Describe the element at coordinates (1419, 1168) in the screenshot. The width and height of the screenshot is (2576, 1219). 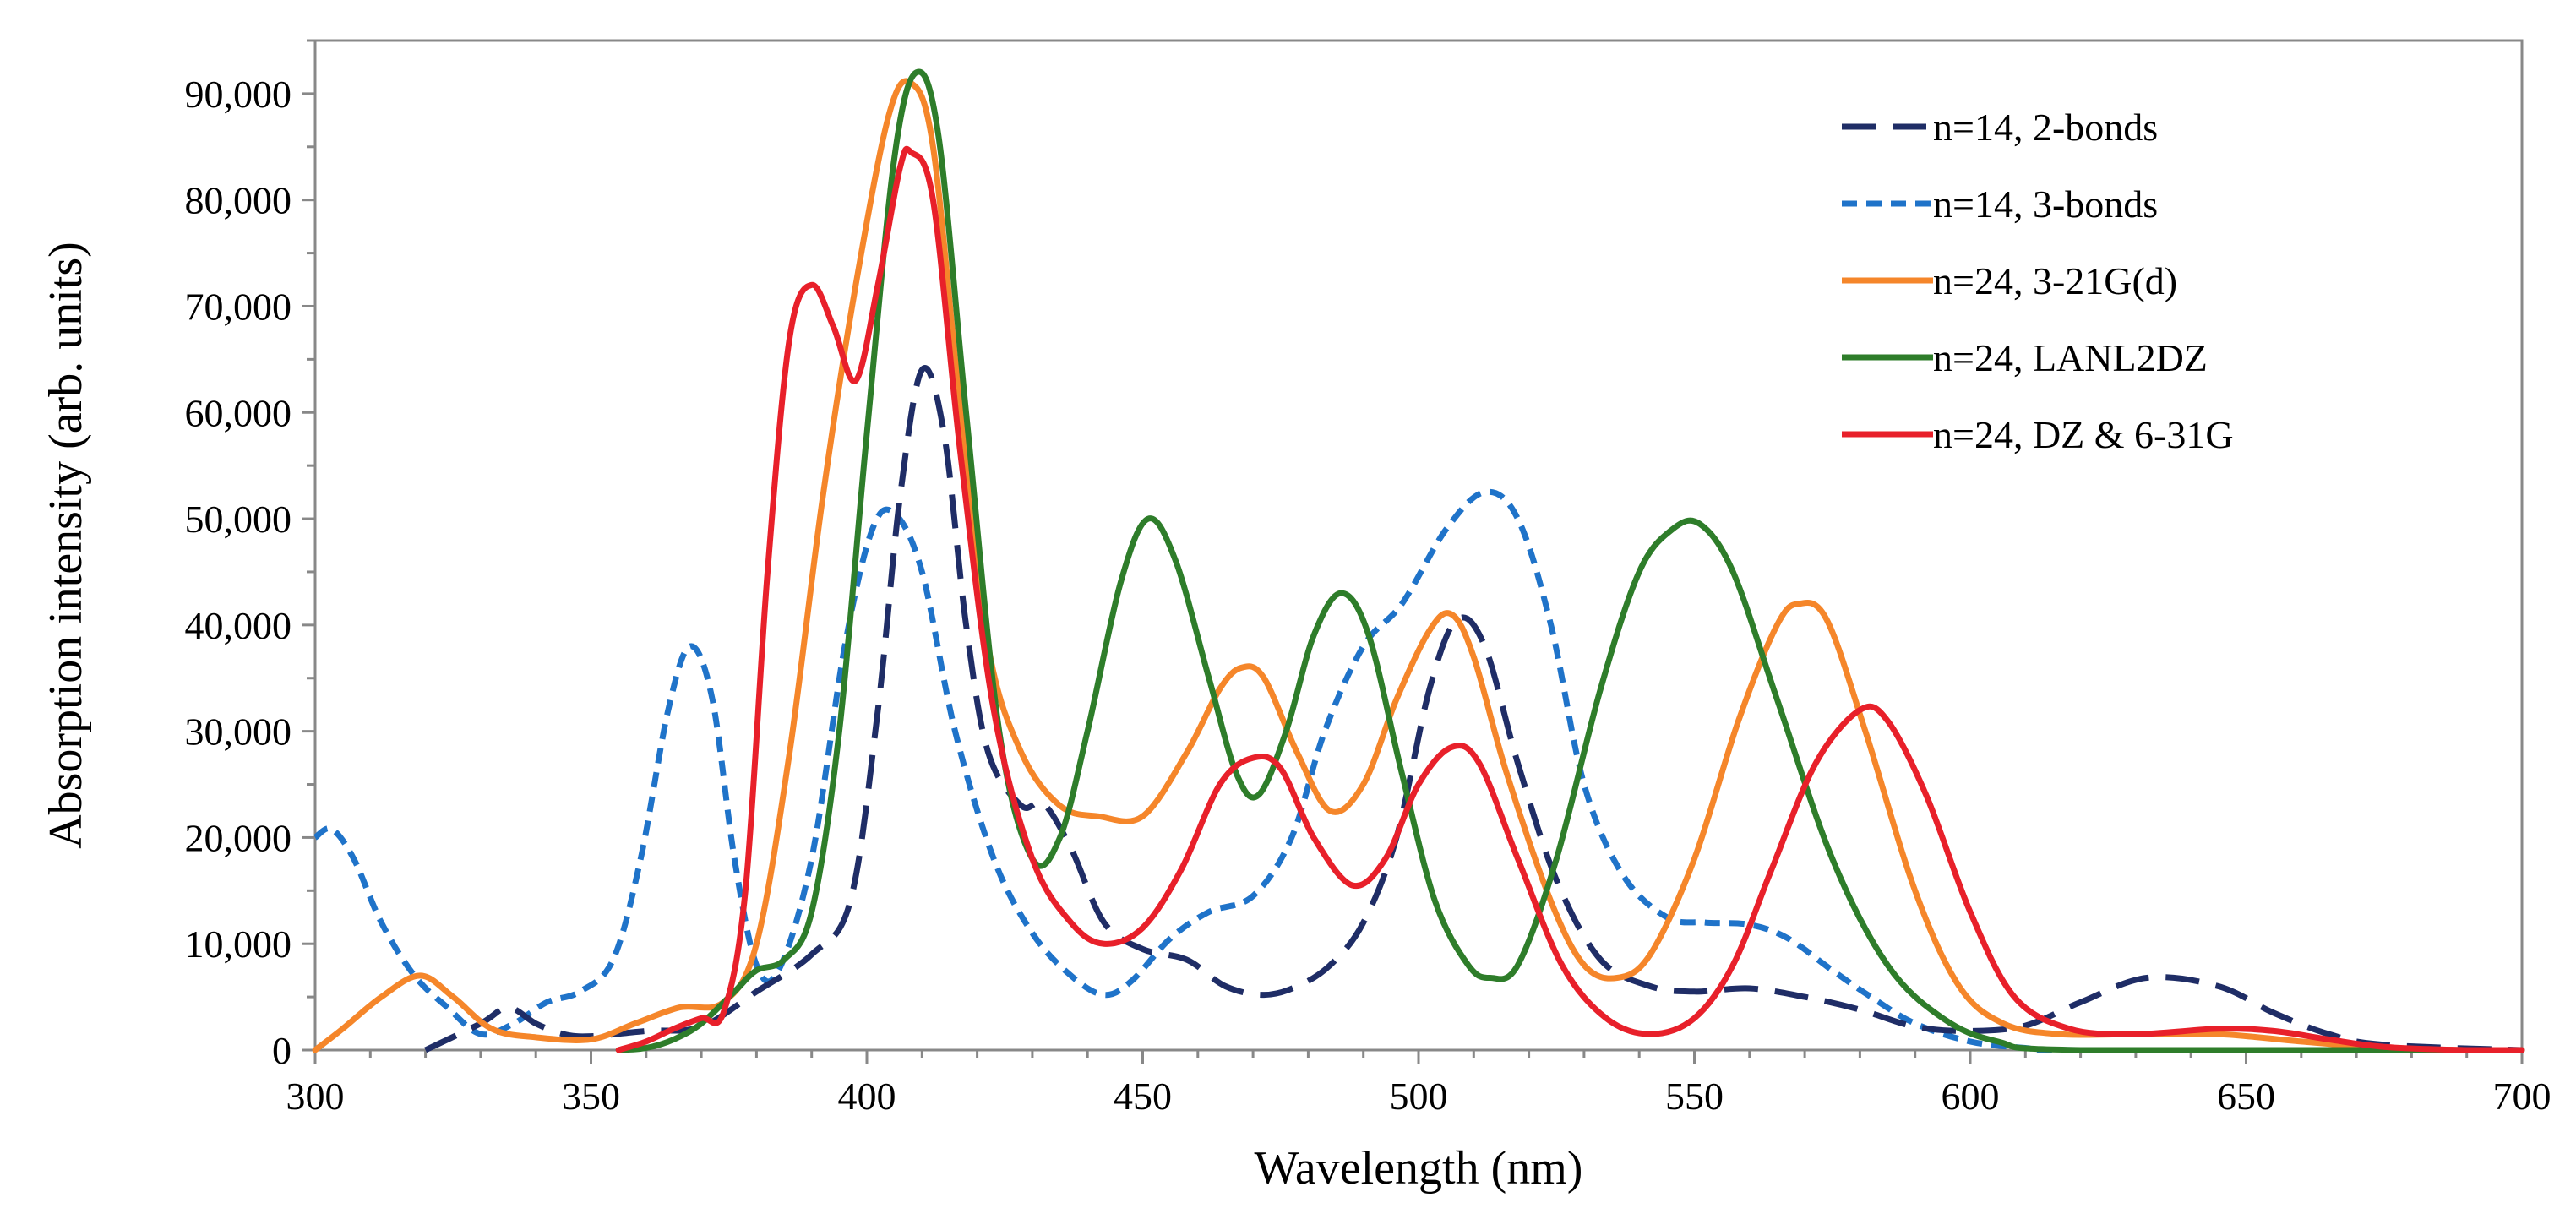
I see `x-axis-title: Wavelength (nm)` at that location.